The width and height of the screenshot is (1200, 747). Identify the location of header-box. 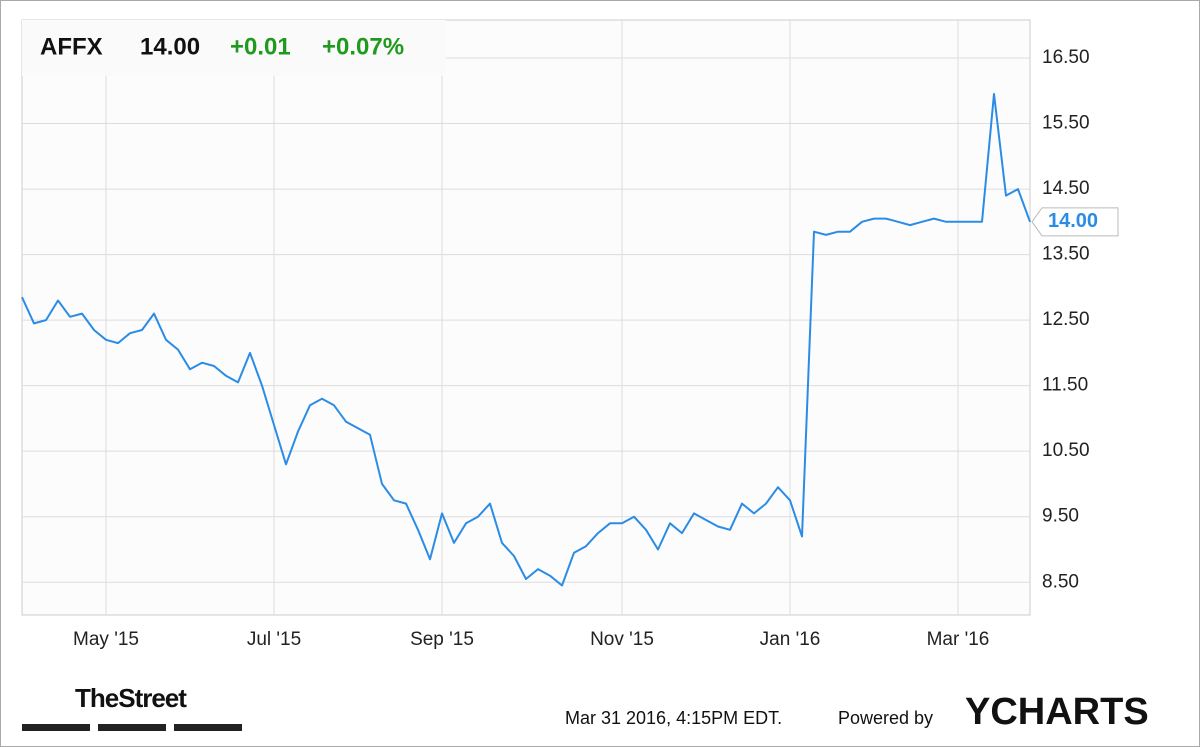
(234, 48).